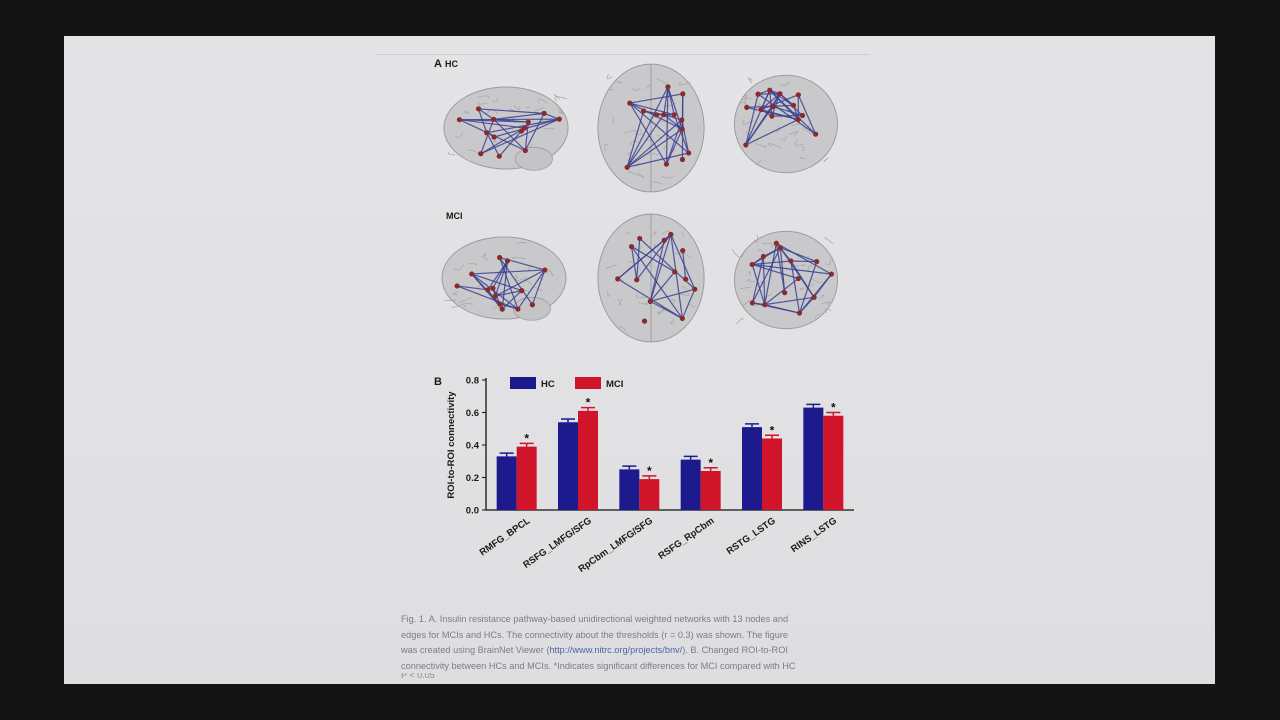 Image resolution: width=1280 pixels, height=720 pixels. I want to click on brain-surface, so click(786, 124).